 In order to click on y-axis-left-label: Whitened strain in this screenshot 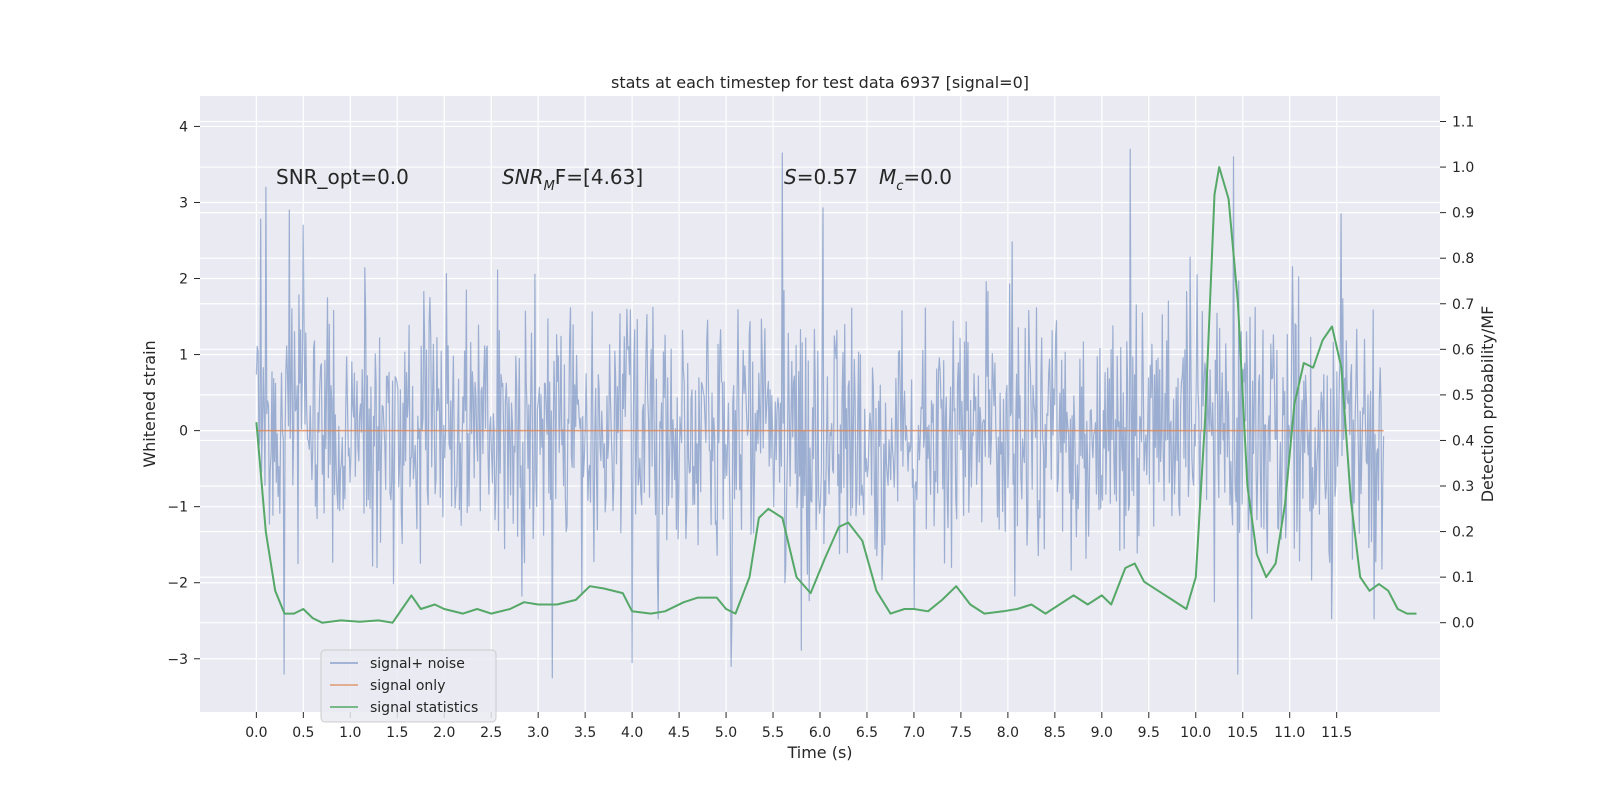, I will do `click(149, 403)`.